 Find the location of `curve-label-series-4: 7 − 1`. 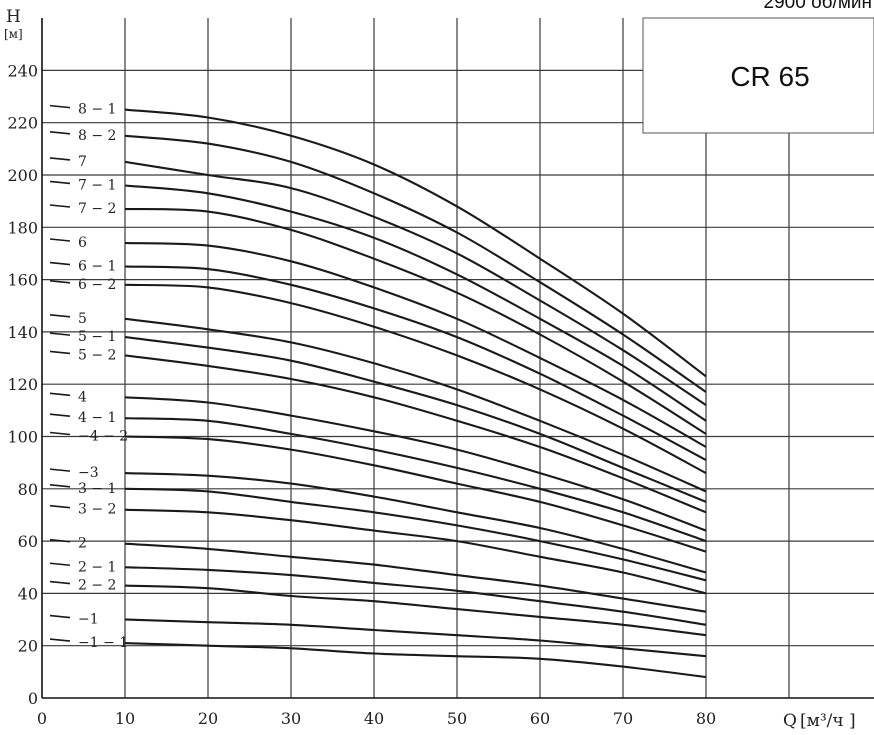

curve-label-series-4: 7 − 1 is located at coordinates (97, 185).